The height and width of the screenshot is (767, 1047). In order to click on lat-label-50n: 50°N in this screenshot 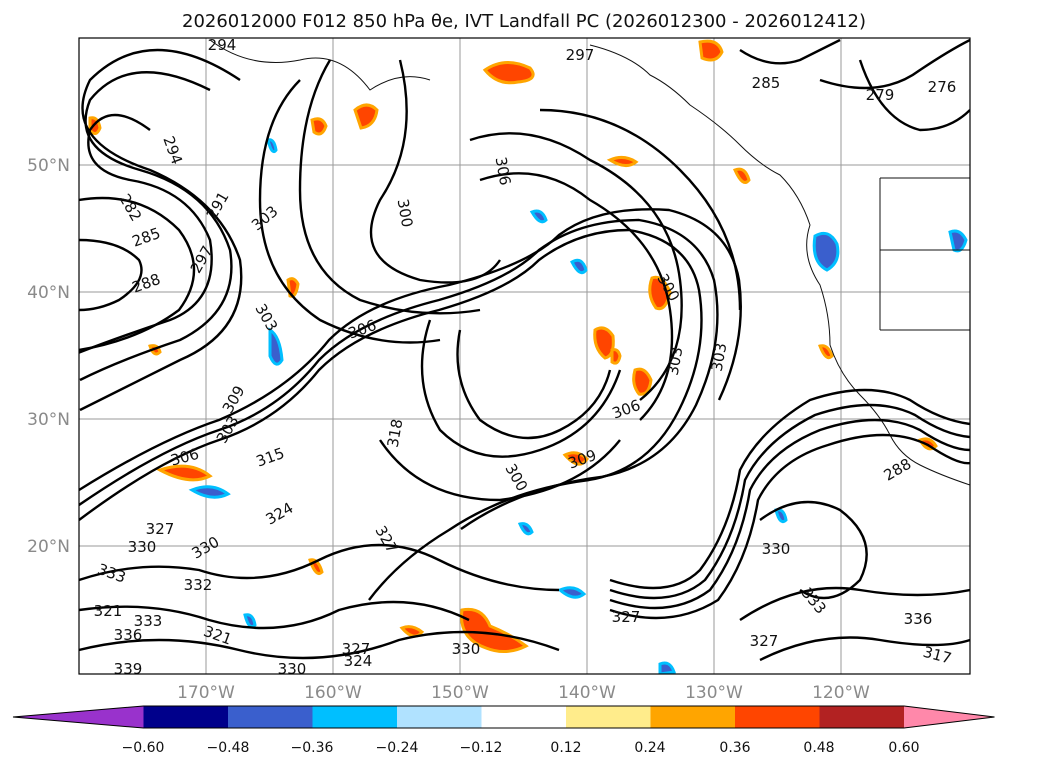, I will do `click(48, 166)`.